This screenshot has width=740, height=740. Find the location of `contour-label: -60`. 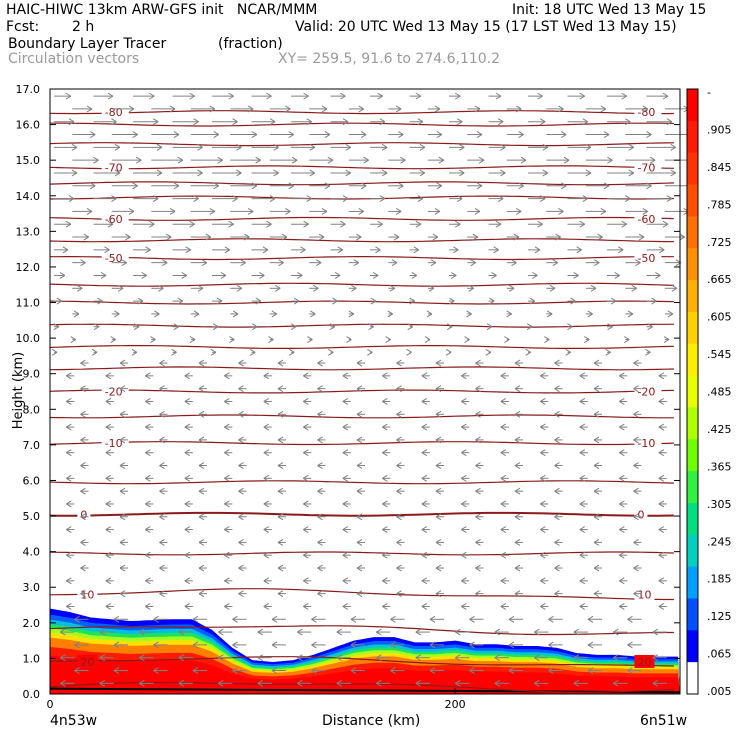

contour-label: -60 is located at coordinates (646, 219).